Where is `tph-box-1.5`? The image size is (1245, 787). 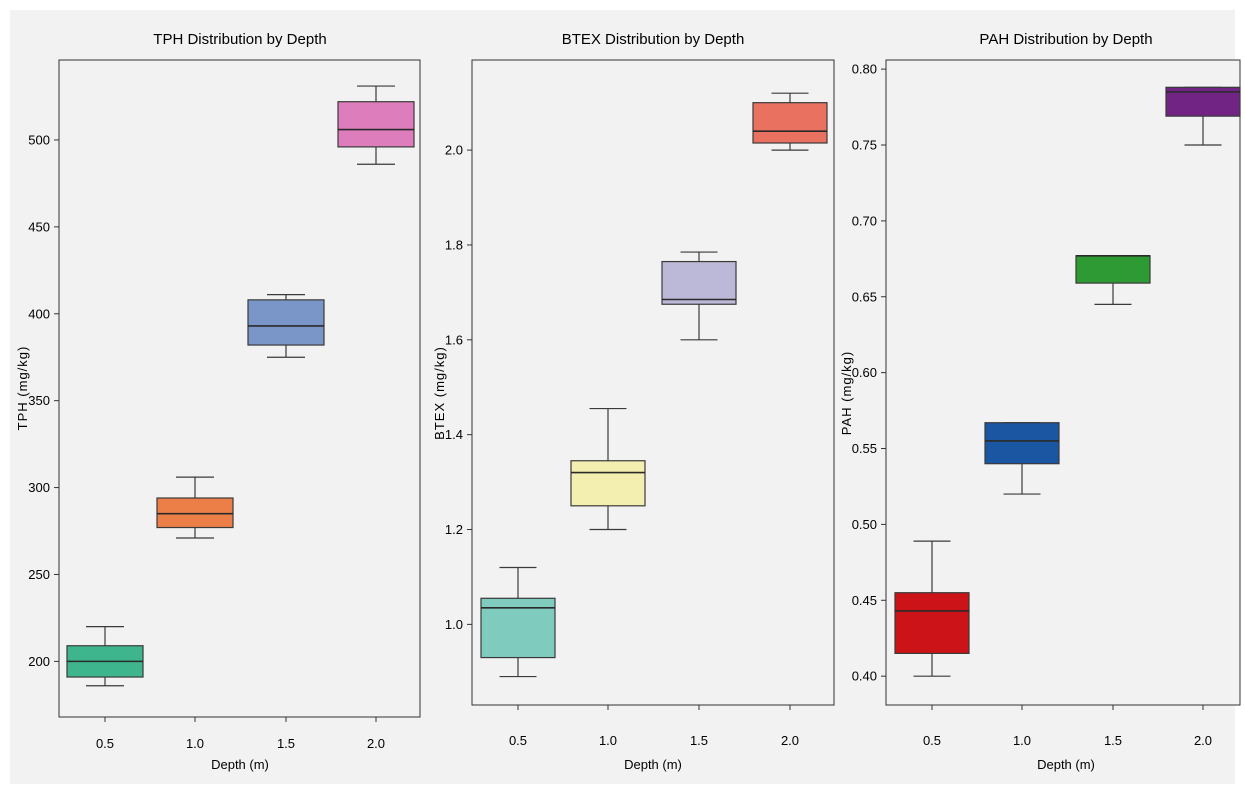
tph-box-1.5 is located at coordinates (286, 326).